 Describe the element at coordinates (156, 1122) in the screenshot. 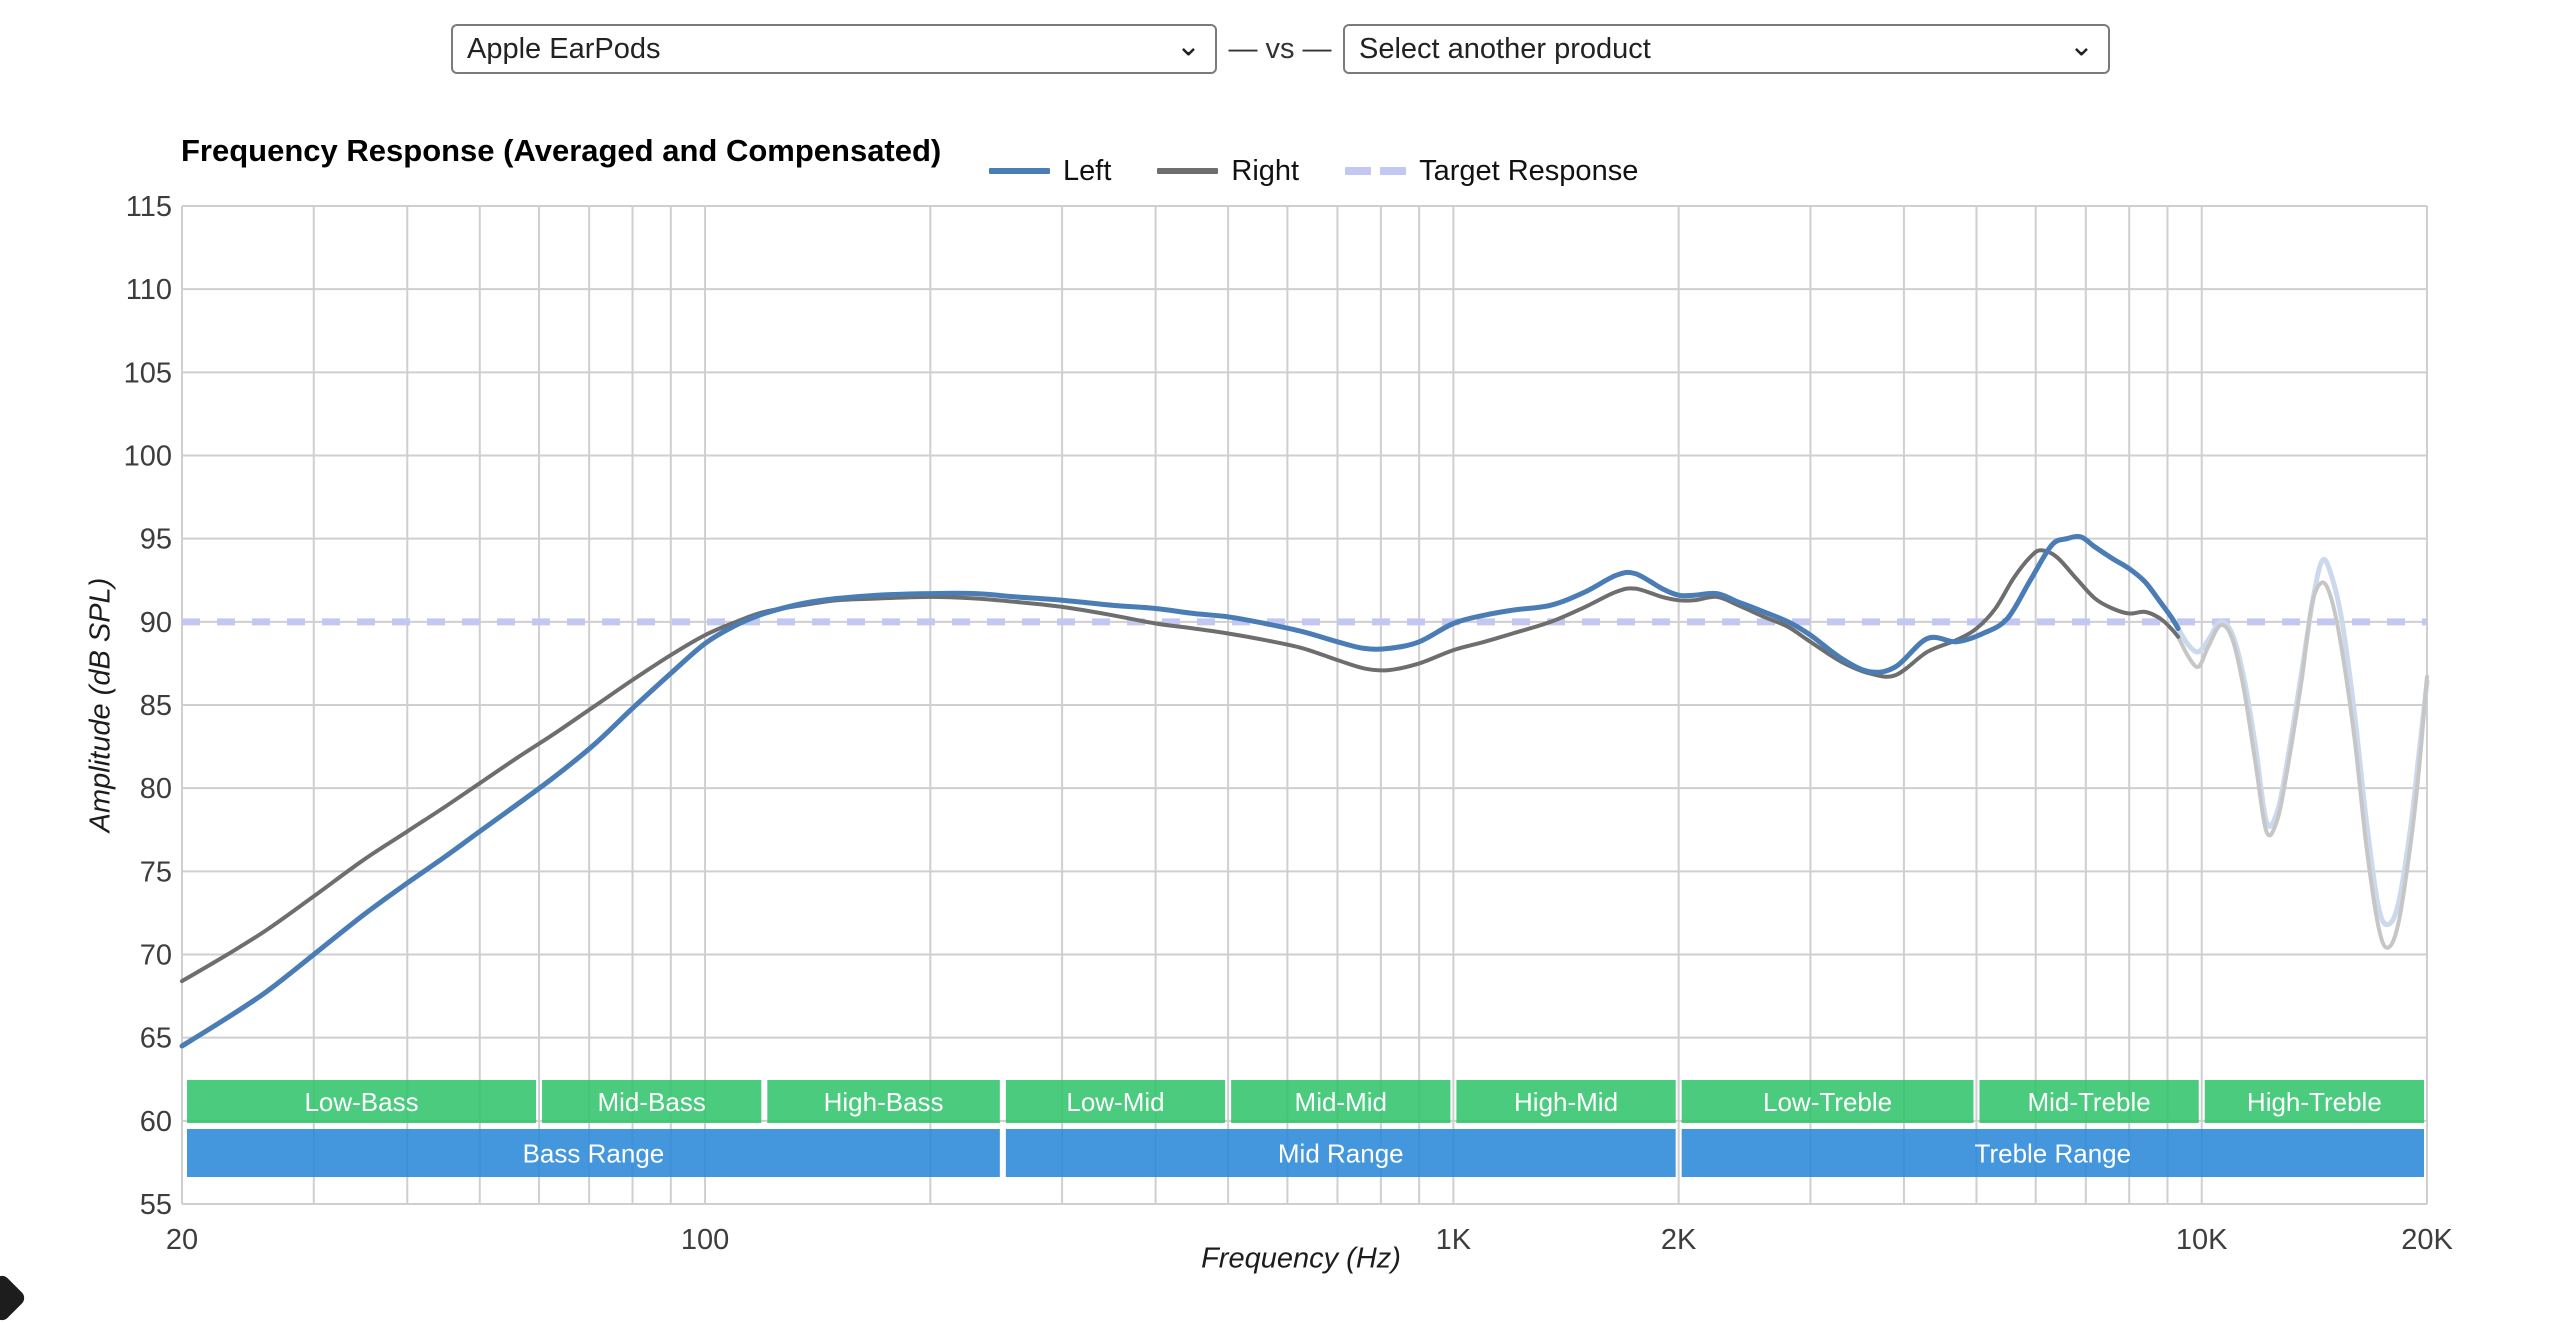

I see `y-tick-label: 60` at that location.